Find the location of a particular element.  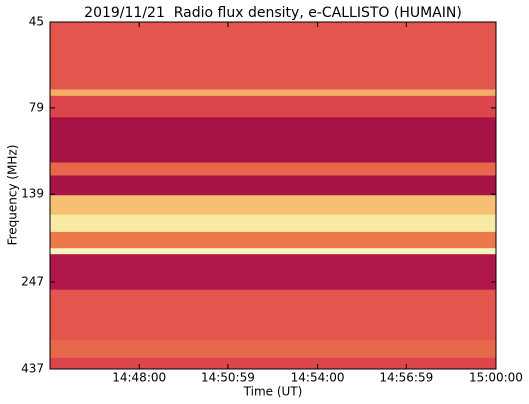

x-tick-label: 14:50:59 is located at coordinates (228, 378).